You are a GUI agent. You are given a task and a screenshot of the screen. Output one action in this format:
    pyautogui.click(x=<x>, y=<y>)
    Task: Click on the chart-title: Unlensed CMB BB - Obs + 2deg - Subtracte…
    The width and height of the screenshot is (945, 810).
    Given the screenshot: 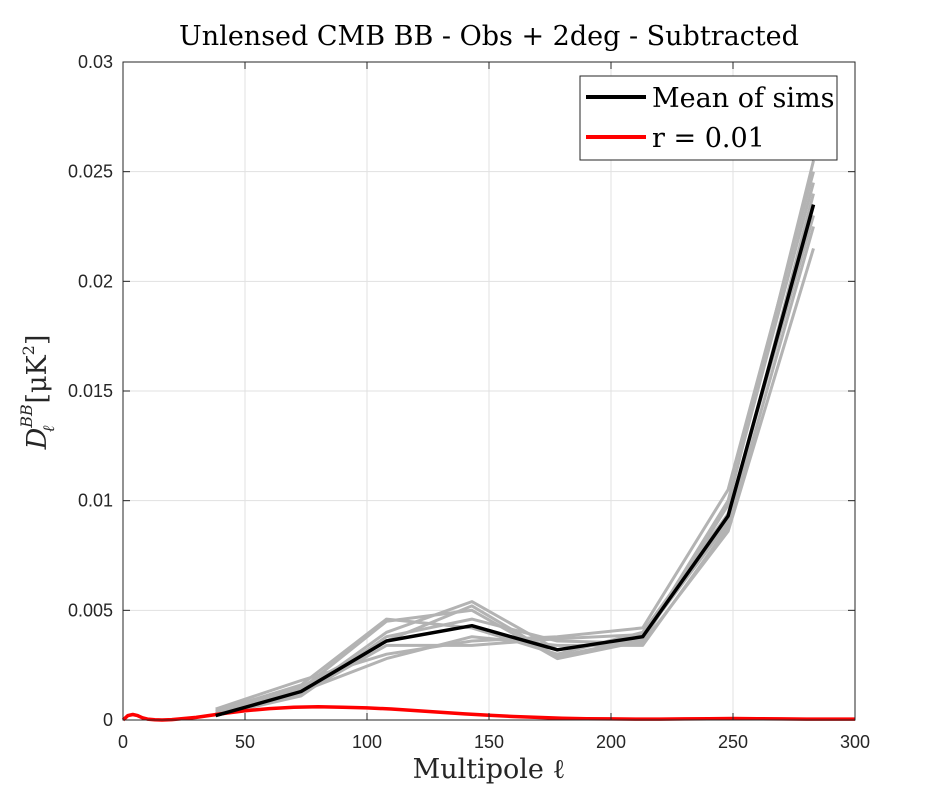 What is the action you would take?
    pyautogui.click(x=489, y=36)
    